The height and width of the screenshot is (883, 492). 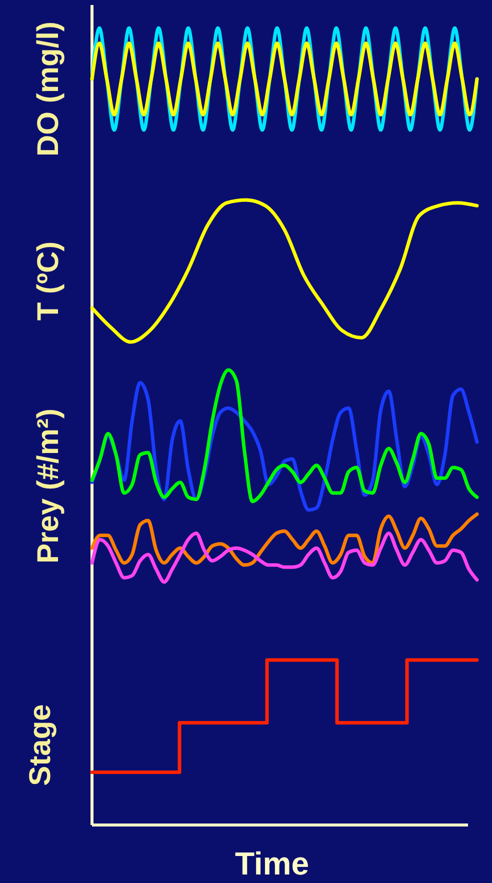 What do you see at coordinates (272, 863) in the screenshot?
I see `x-axis-title: Time` at bounding box center [272, 863].